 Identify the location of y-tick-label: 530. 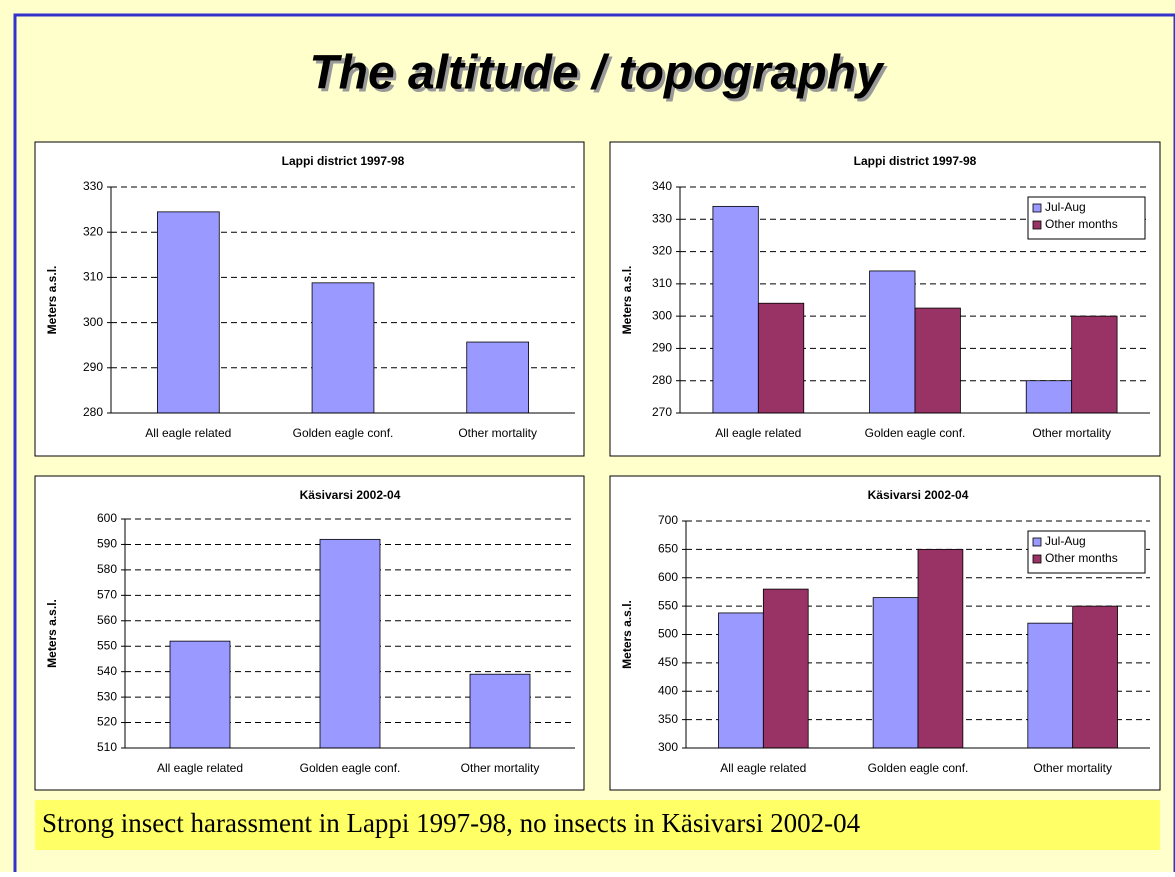
(107, 696).